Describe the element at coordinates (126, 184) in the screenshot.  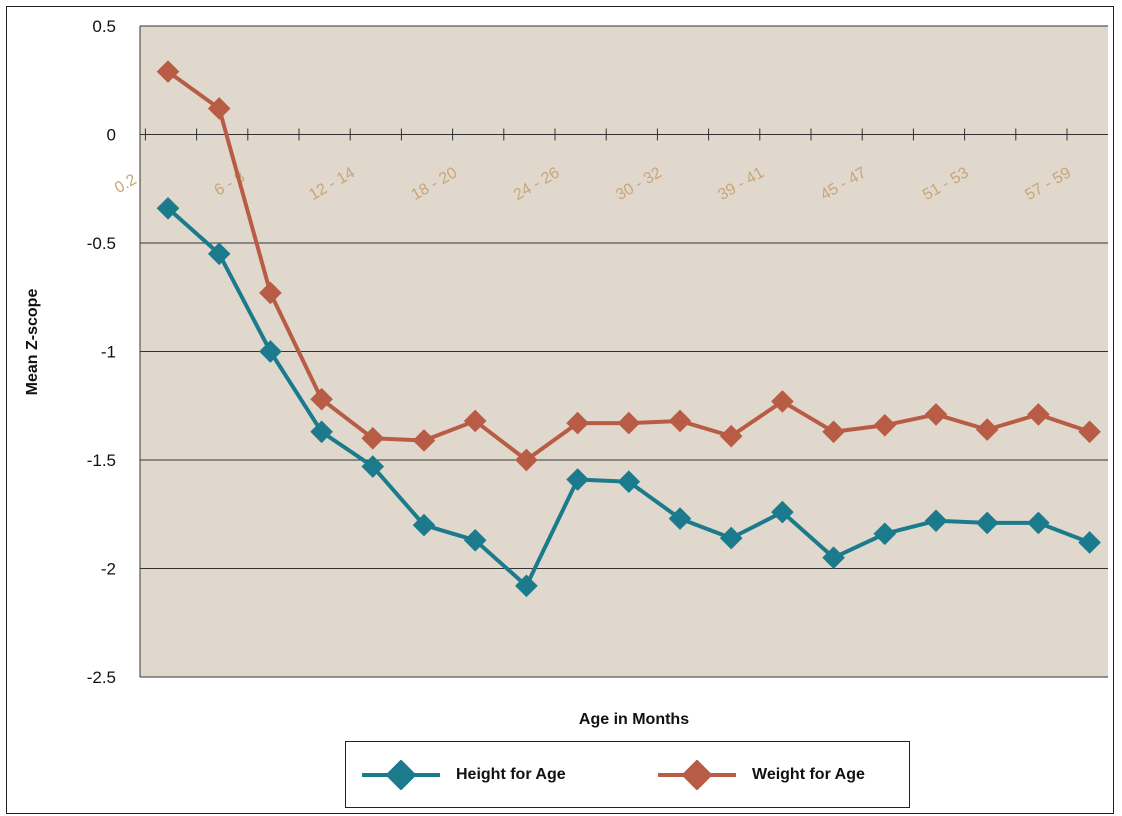
I see `x-tick-label: 0.2` at that location.